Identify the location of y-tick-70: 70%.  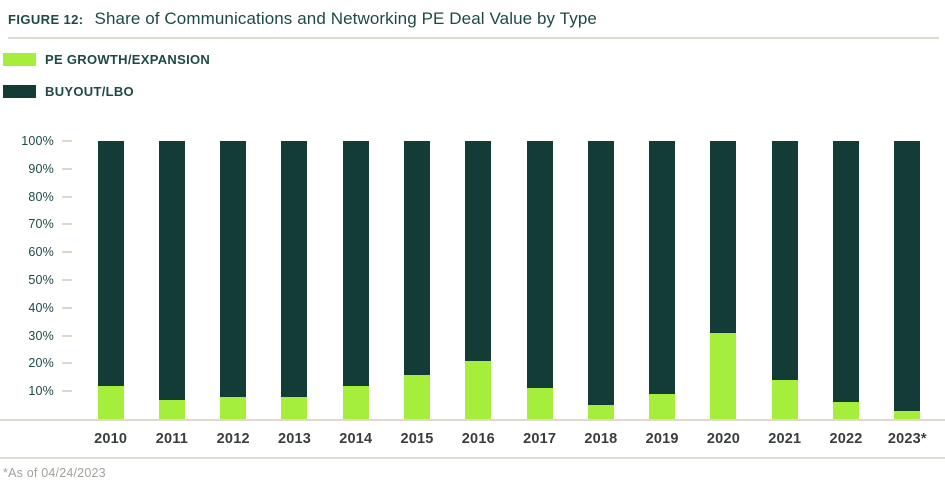
(36, 224).